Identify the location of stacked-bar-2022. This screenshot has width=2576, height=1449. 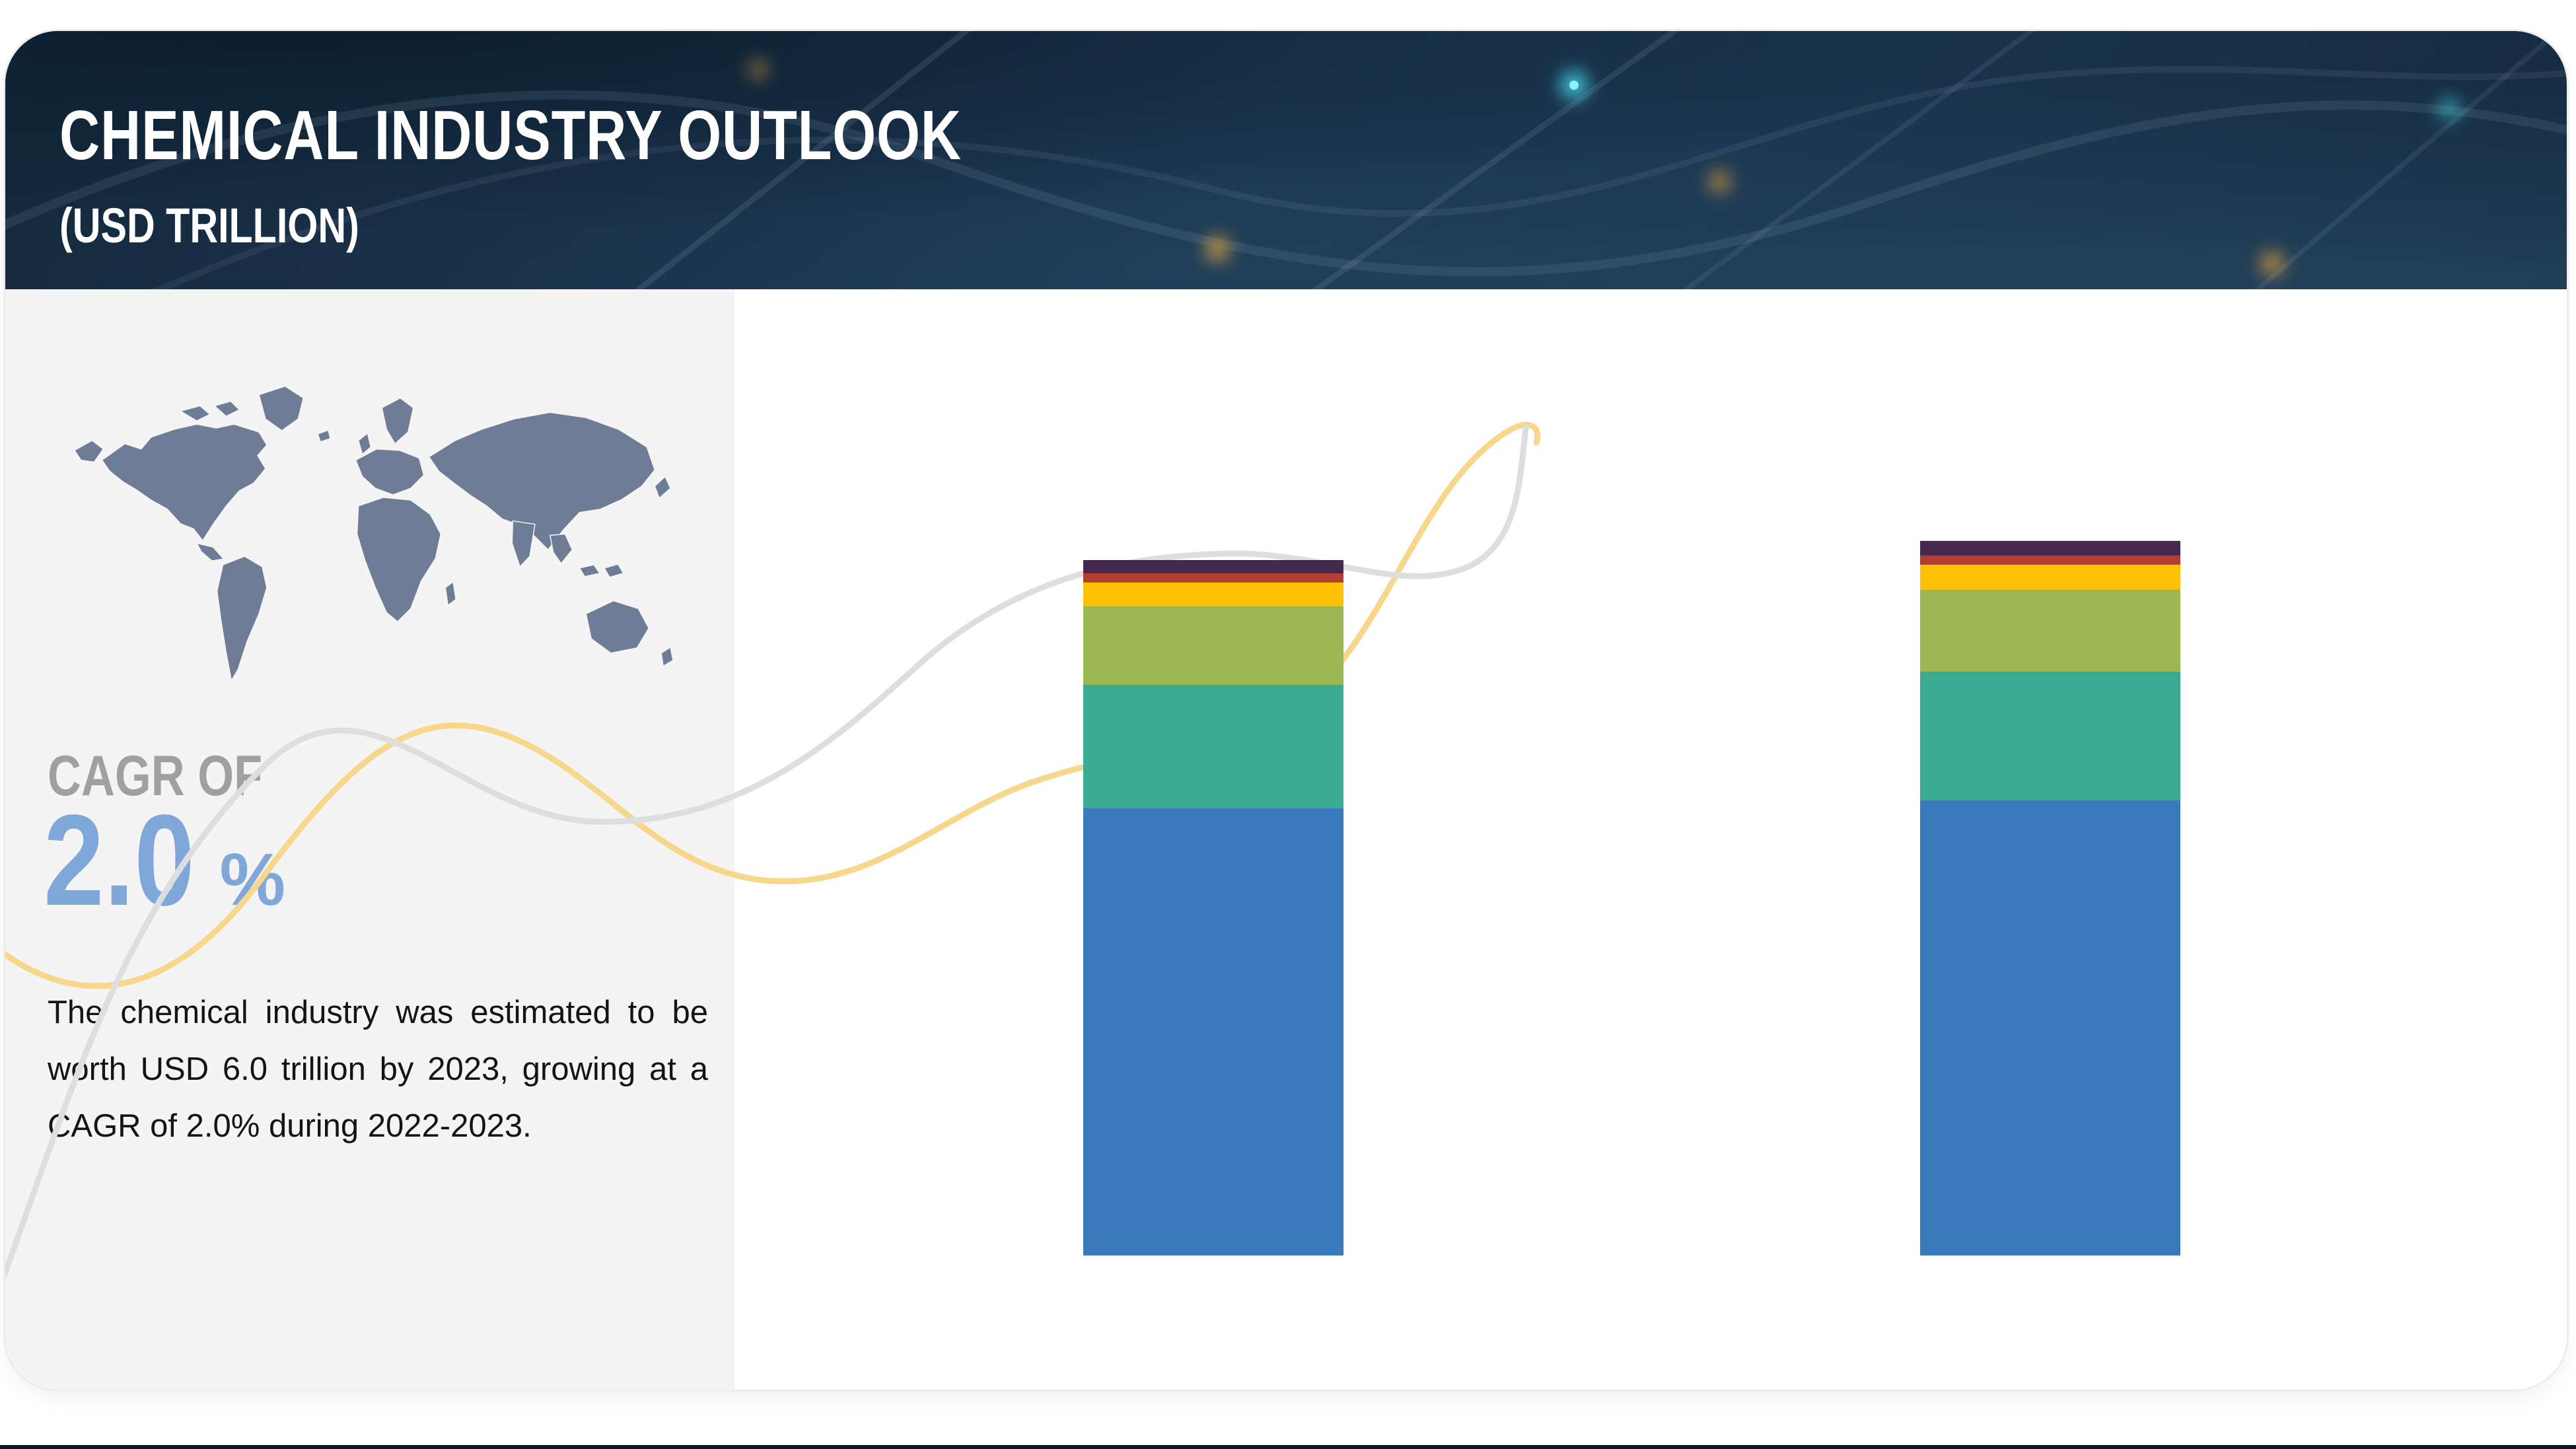
(1213, 772).